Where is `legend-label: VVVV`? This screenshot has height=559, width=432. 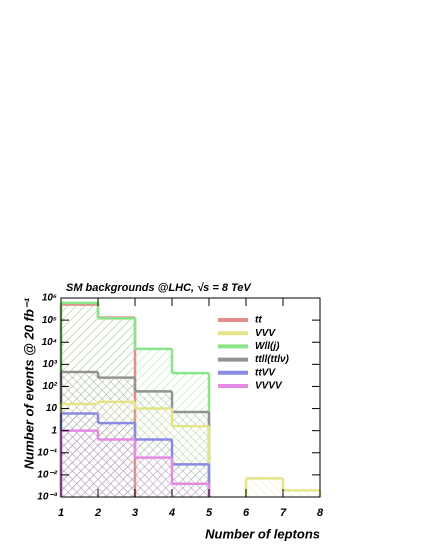
legend-label: VVVV is located at coordinates (269, 386).